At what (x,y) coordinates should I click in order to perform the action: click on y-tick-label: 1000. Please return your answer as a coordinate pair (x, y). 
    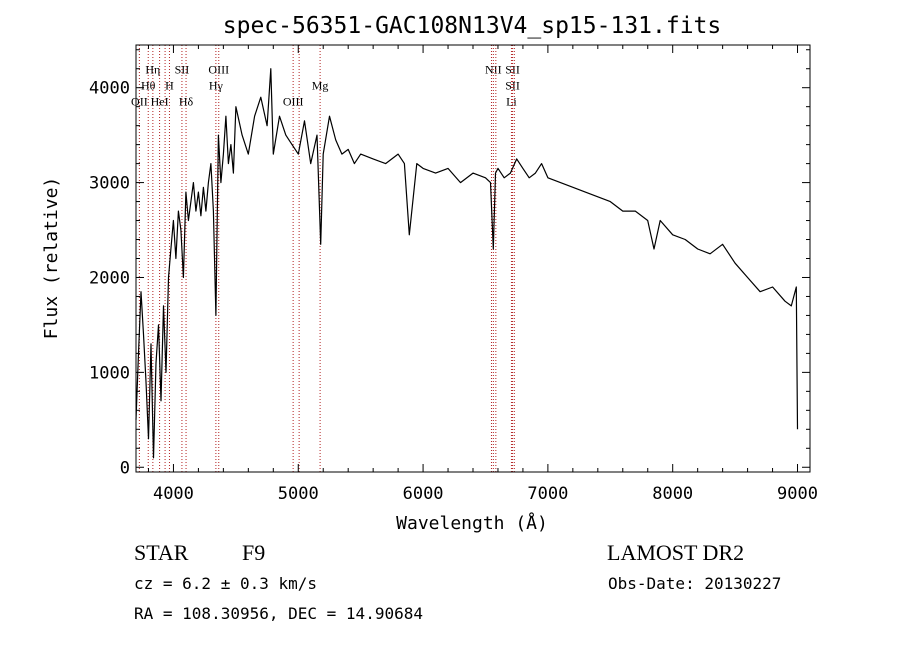
    Looking at the image, I should click on (109, 373).